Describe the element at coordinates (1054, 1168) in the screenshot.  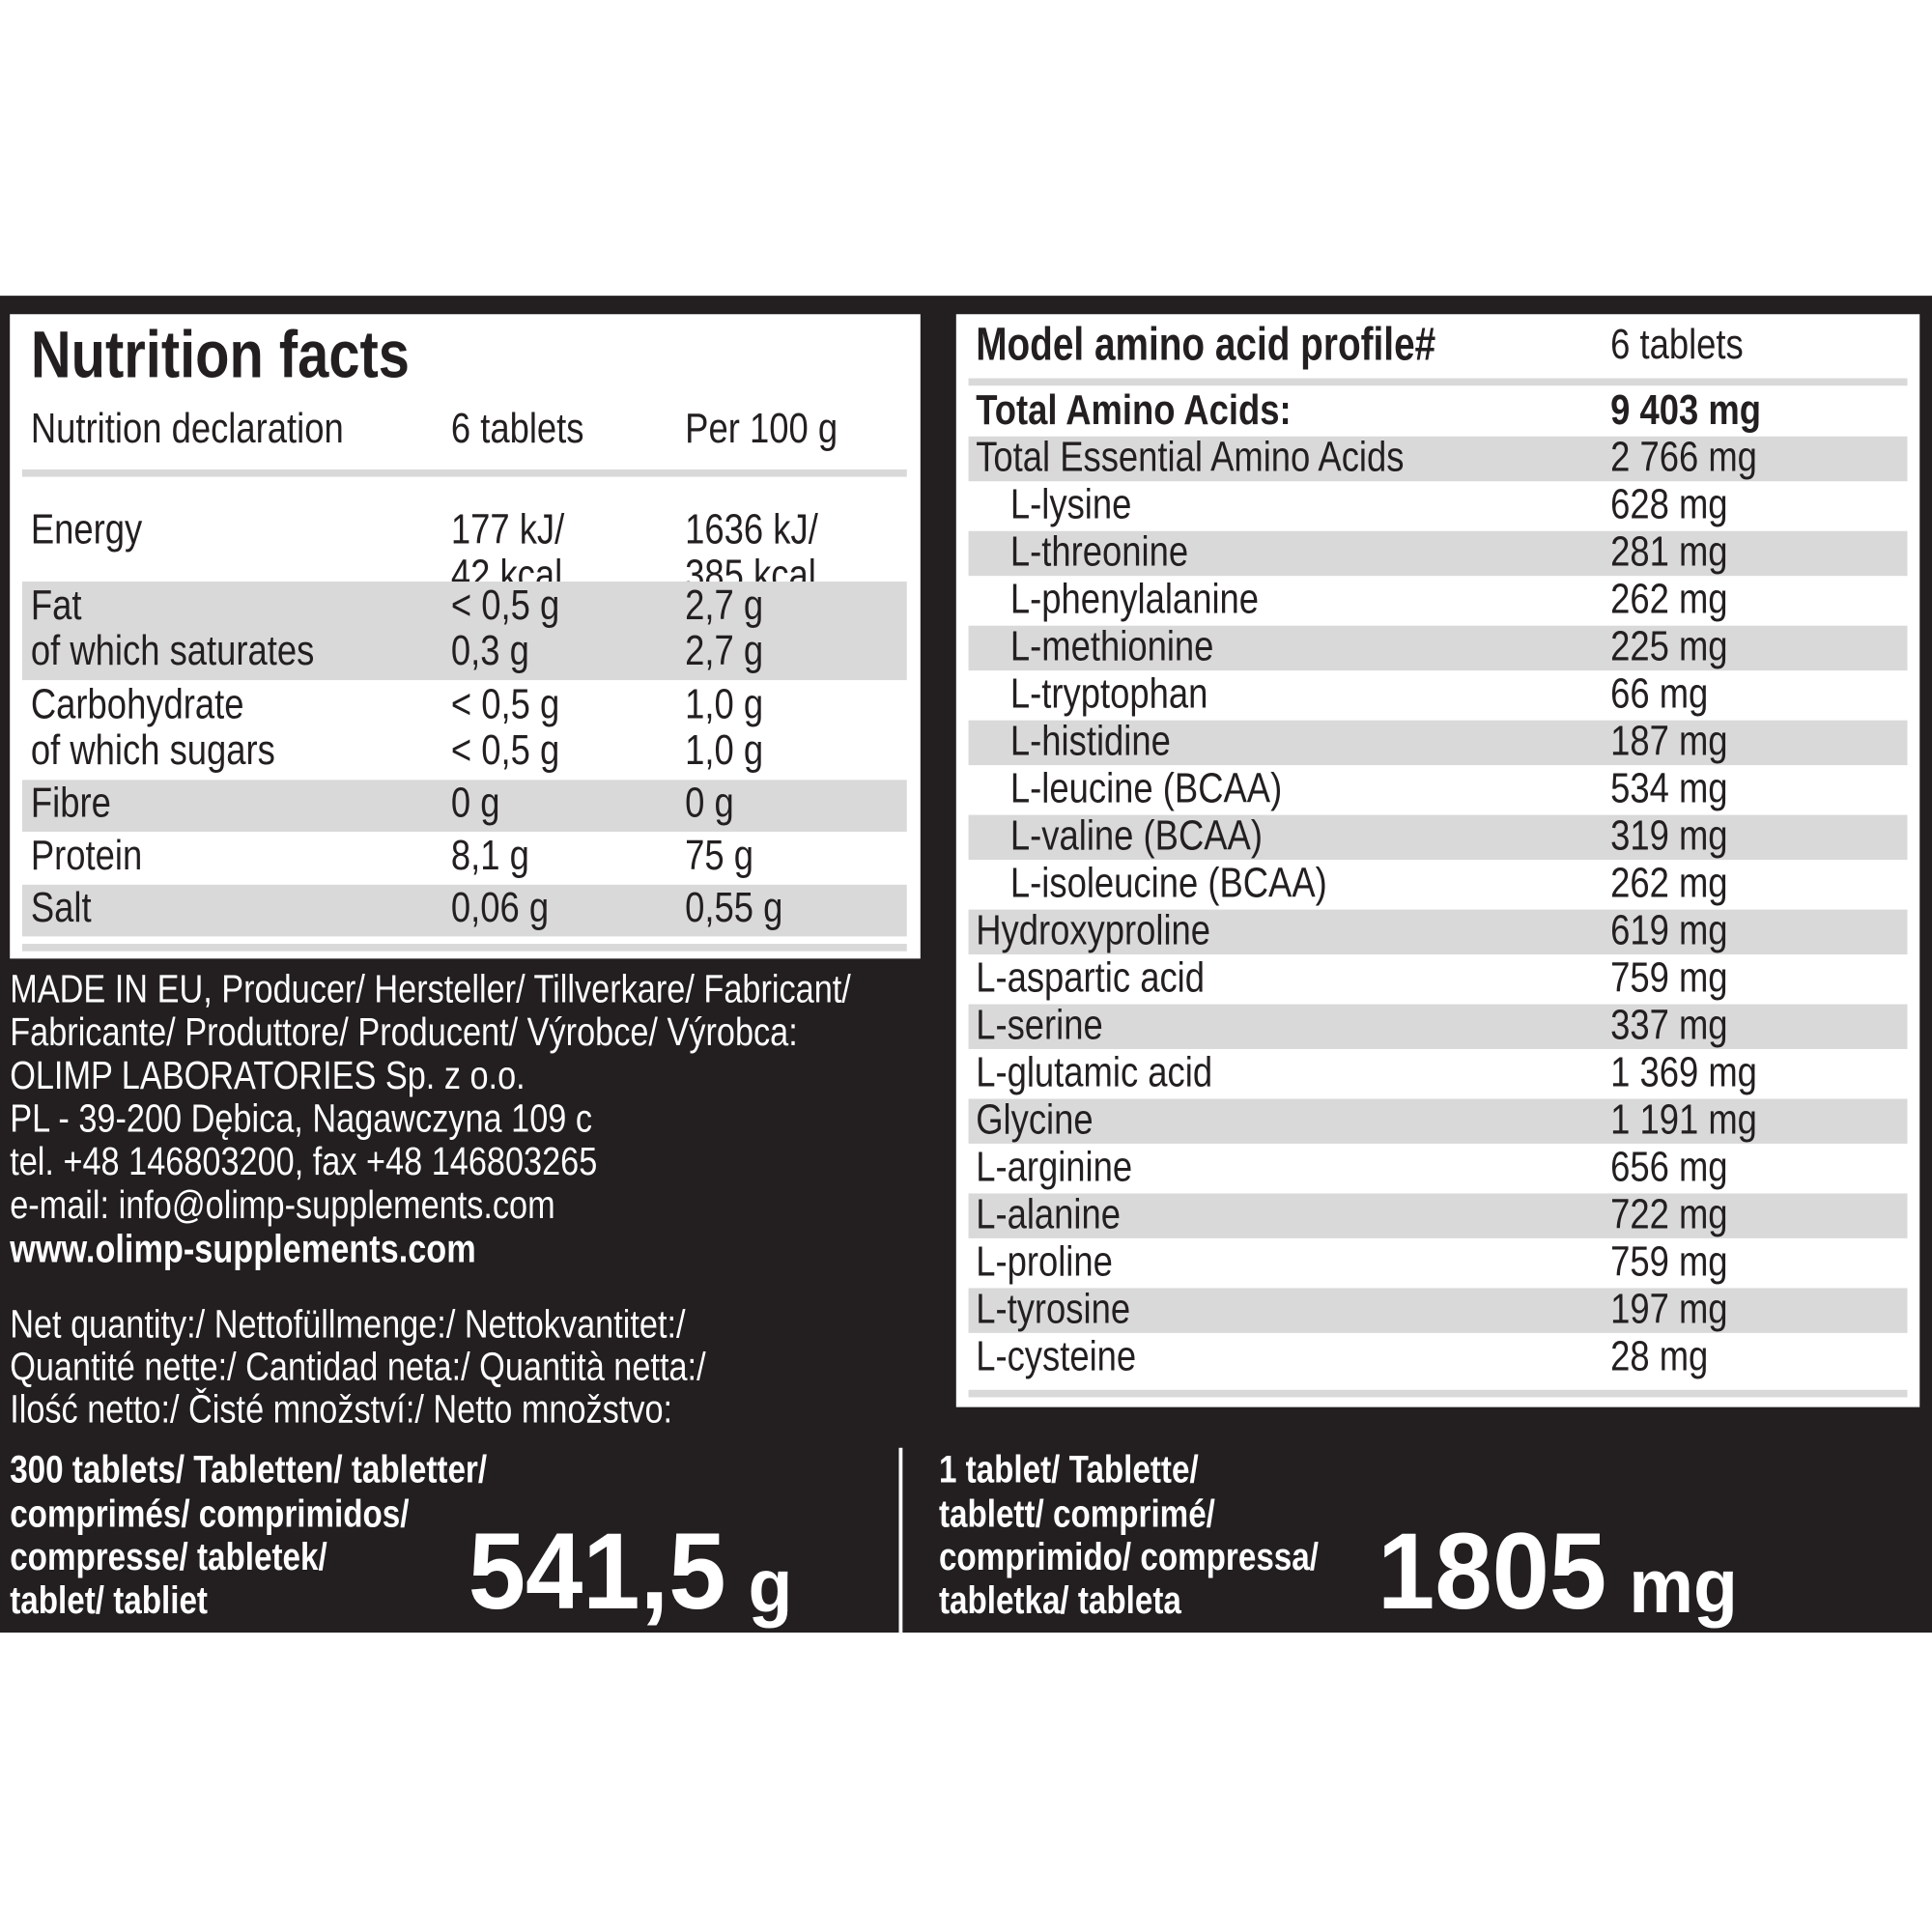
I see `amino-name: L-arginine` at that location.